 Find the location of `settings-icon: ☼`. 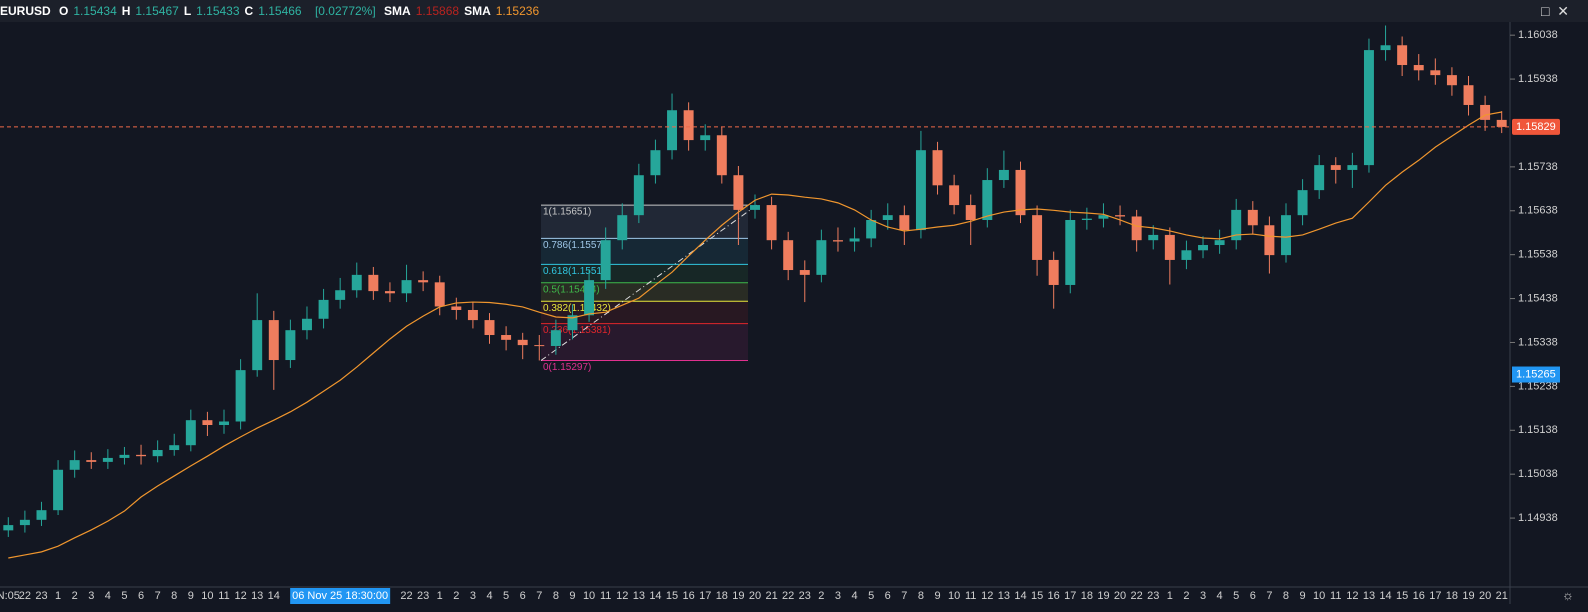

settings-icon: ☼ is located at coordinates (1568, 594).